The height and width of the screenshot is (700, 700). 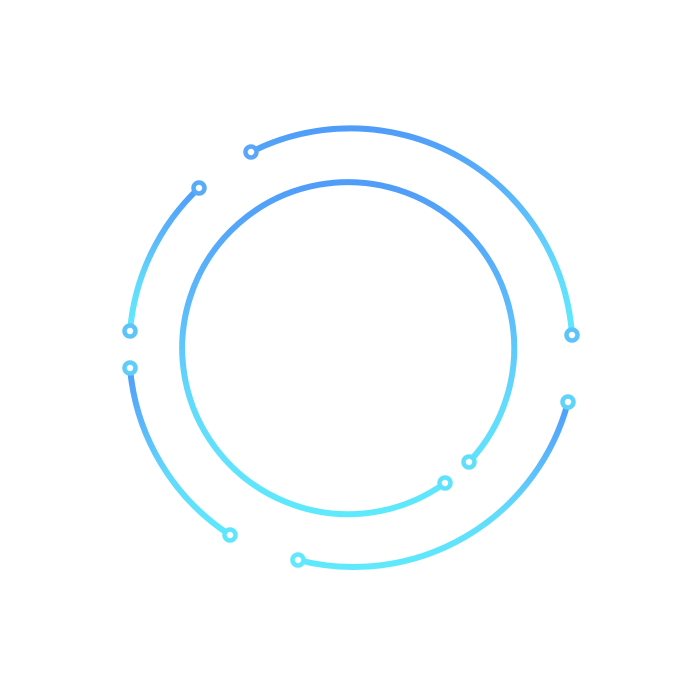 What do you see at coordinates (180, 451) in the screenshot?
I see `outer-bottom-left-segment` at bounding box center [180, 451].